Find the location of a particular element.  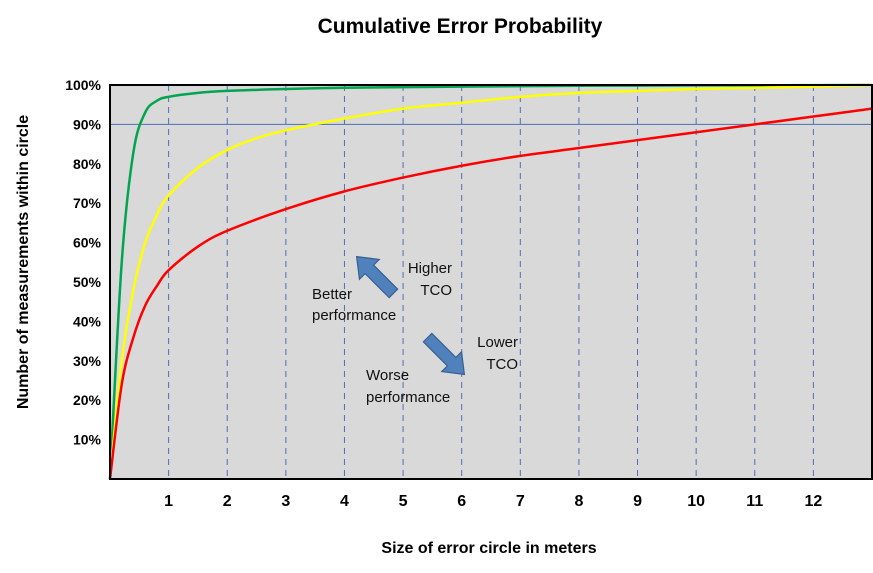

x-tick-label: 4 is located at coordinates (344, 501).